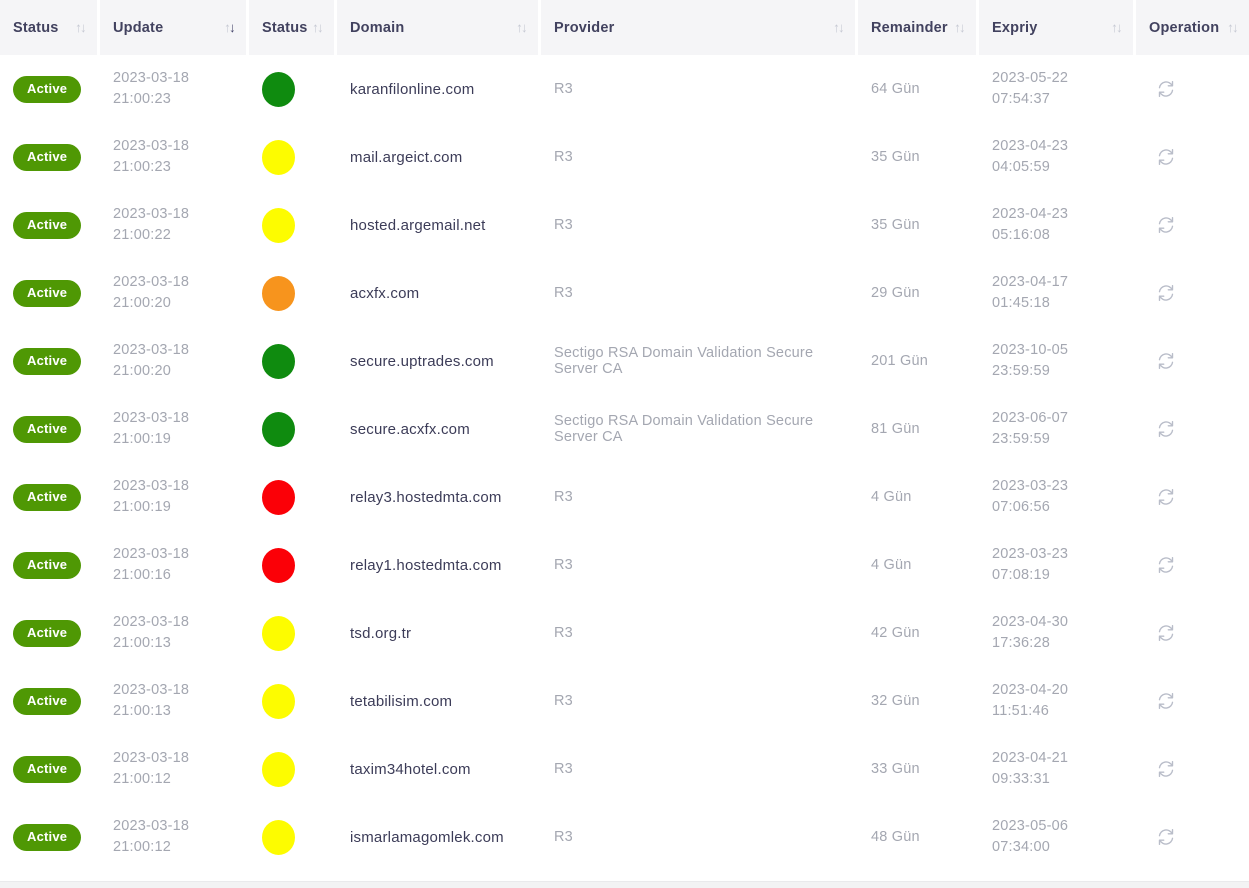  Describe the element at coordinates (427, 837) in the screenshot. I see `domain-name: ismarlamagomlek.com` at that location.